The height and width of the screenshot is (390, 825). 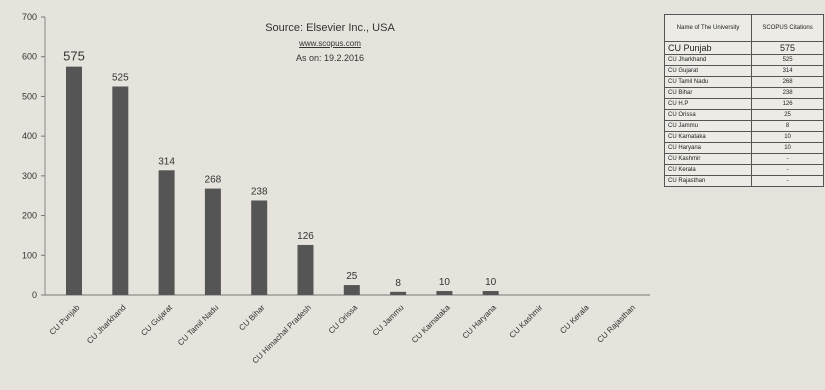 I want to click on x-tick-label: CU Karnataka, so click(x=431, y=324).